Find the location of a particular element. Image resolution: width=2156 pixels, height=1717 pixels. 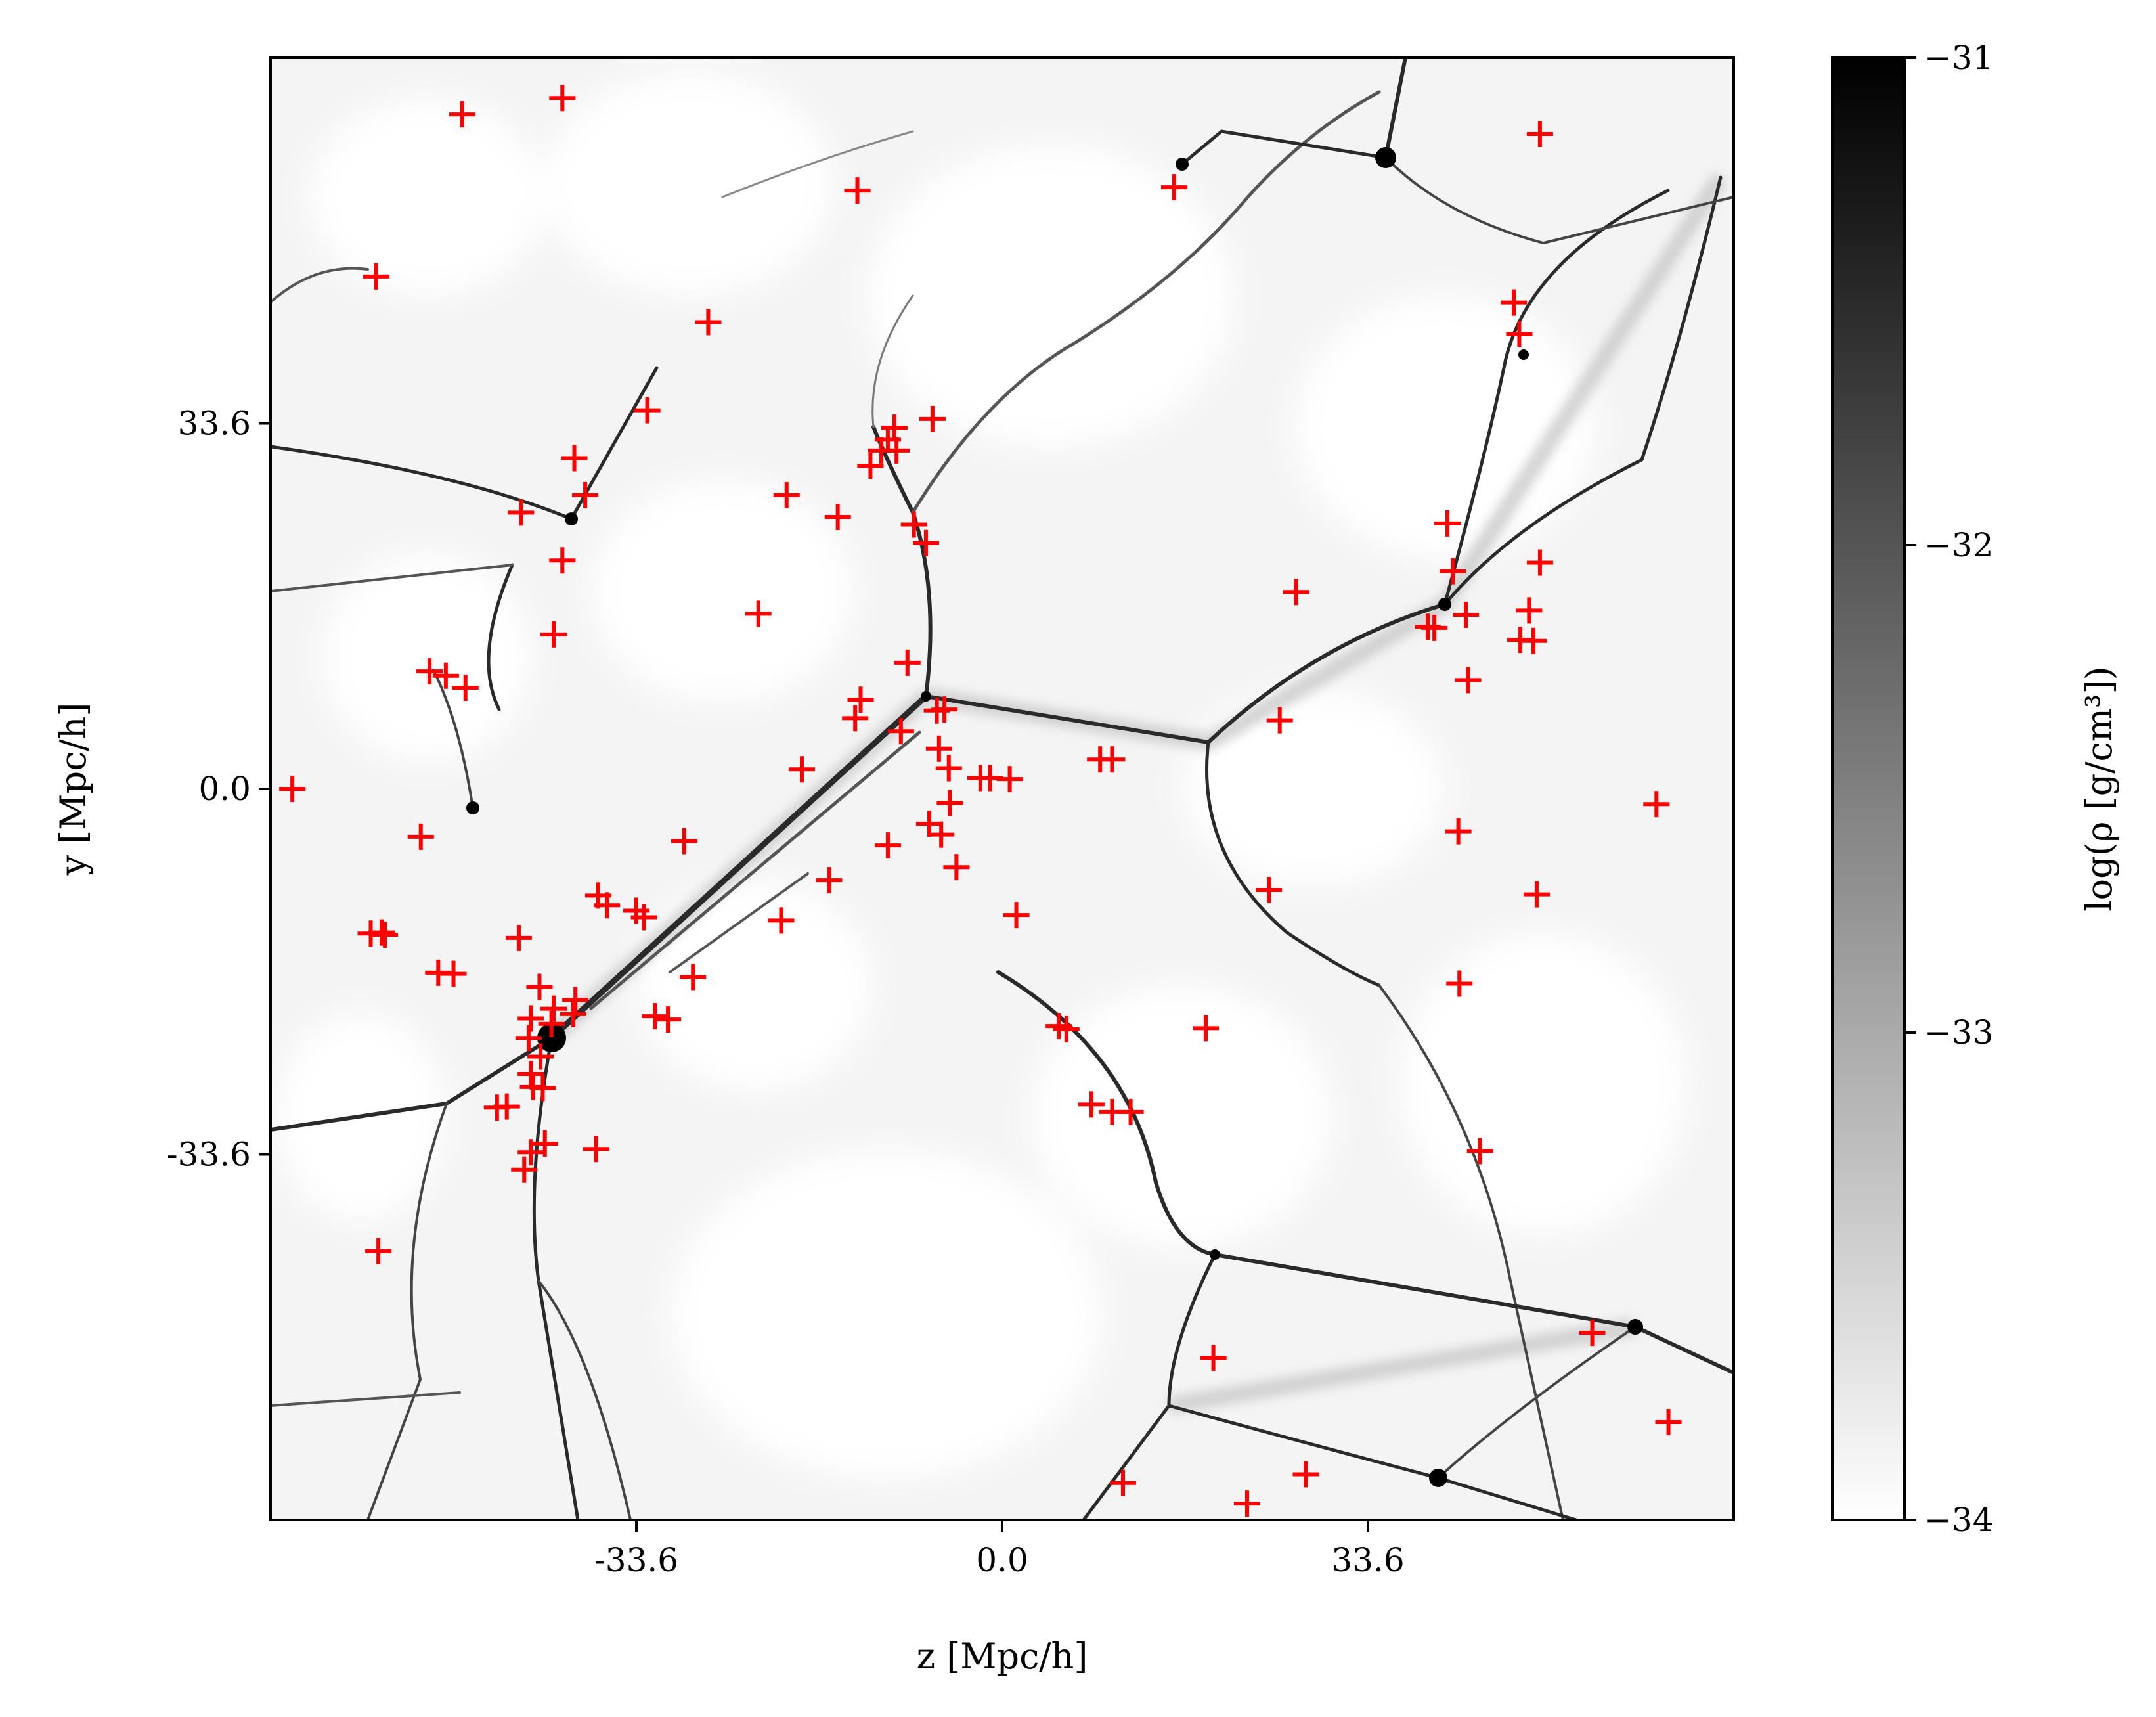

y-axis-label: y [Mpc/h] is located at coordinates (73, 789).